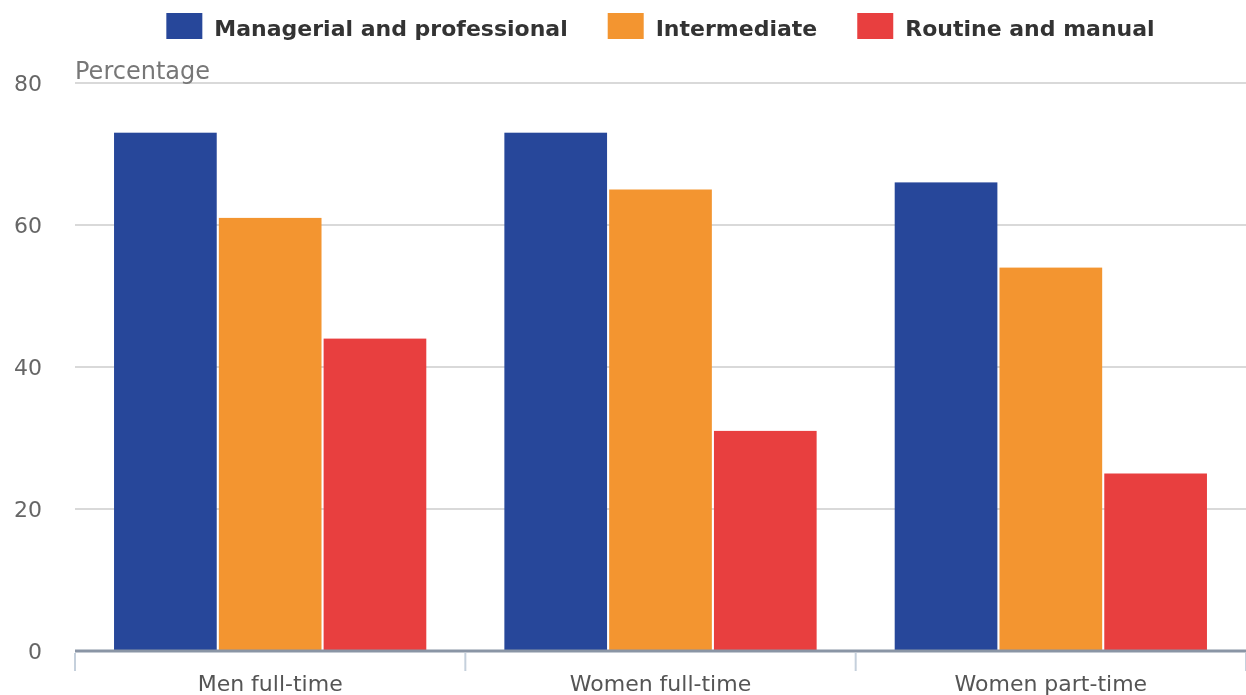 This screenshot has width=1246, height=695. What do you see at coordinates (28, 367) in the screenshot?
I see `y-tick-label: 40` at bounding box center [28, 367].